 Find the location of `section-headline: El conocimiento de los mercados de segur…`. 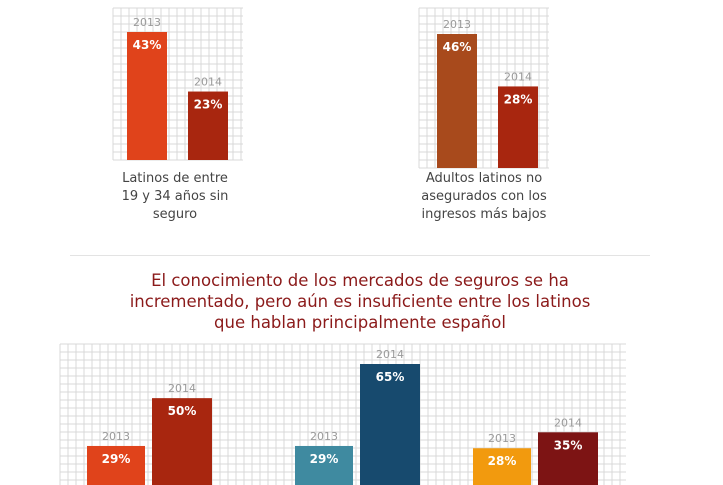

section-headline: El conocimiento de los mercados de segur… is located at coordinates (360, 301).